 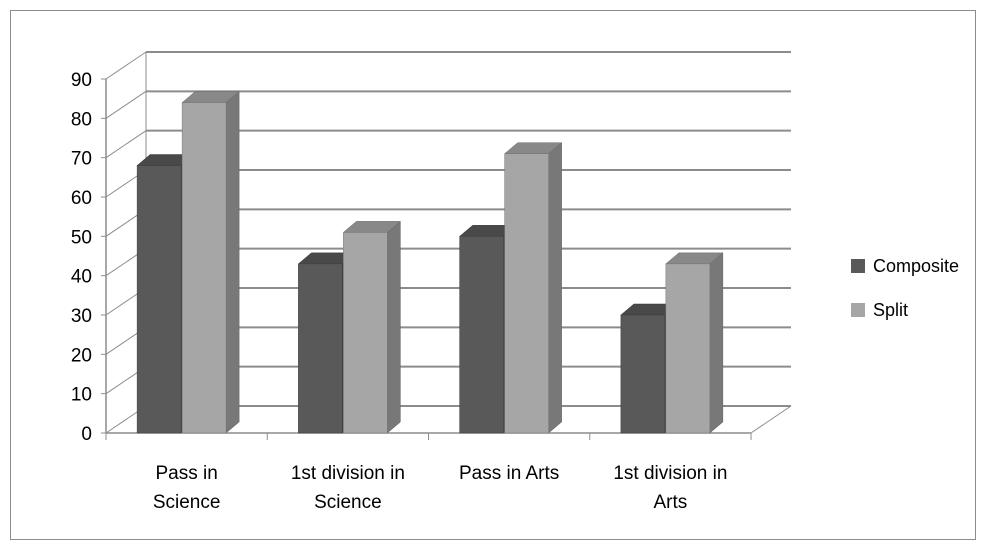 What do you see at coordinates (905, 288) in the screenshot?
I see `legend: Composite Split` at bounding box center [905, 288].